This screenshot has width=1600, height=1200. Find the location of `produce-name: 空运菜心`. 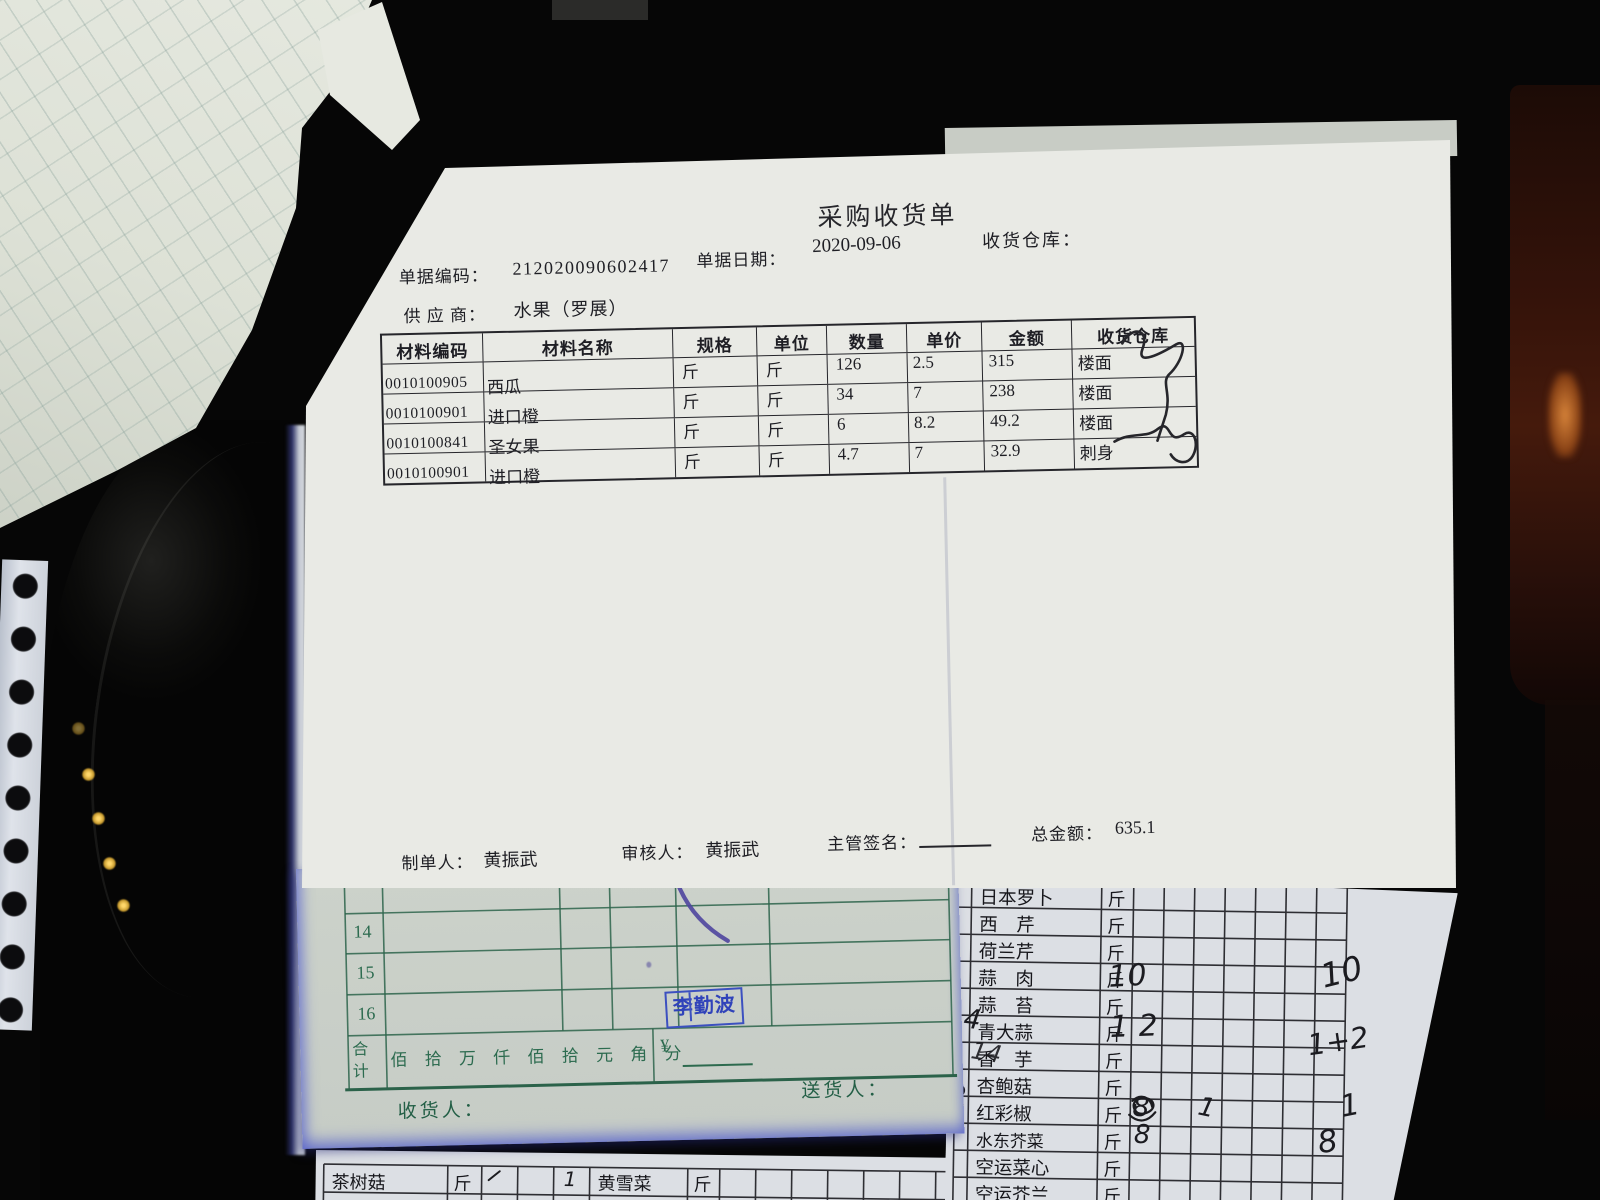

produce-name: 空运菜心 is located at coordinates (1012, 1169).